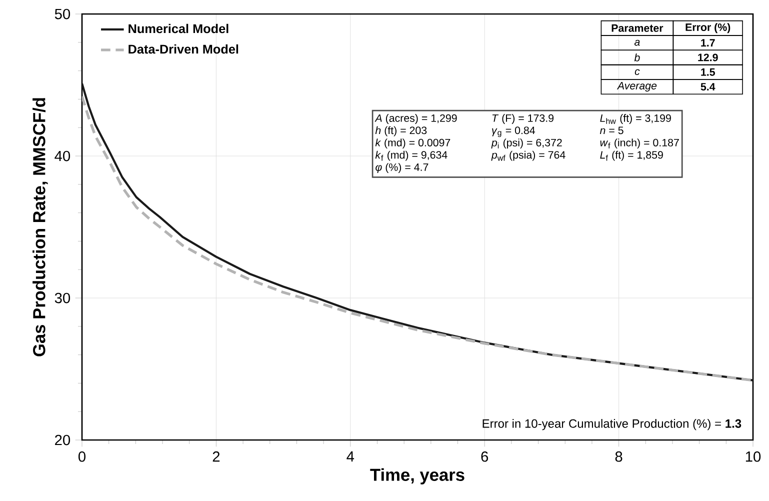  I want to click on y-tick-label: 30, so click(62, 298).